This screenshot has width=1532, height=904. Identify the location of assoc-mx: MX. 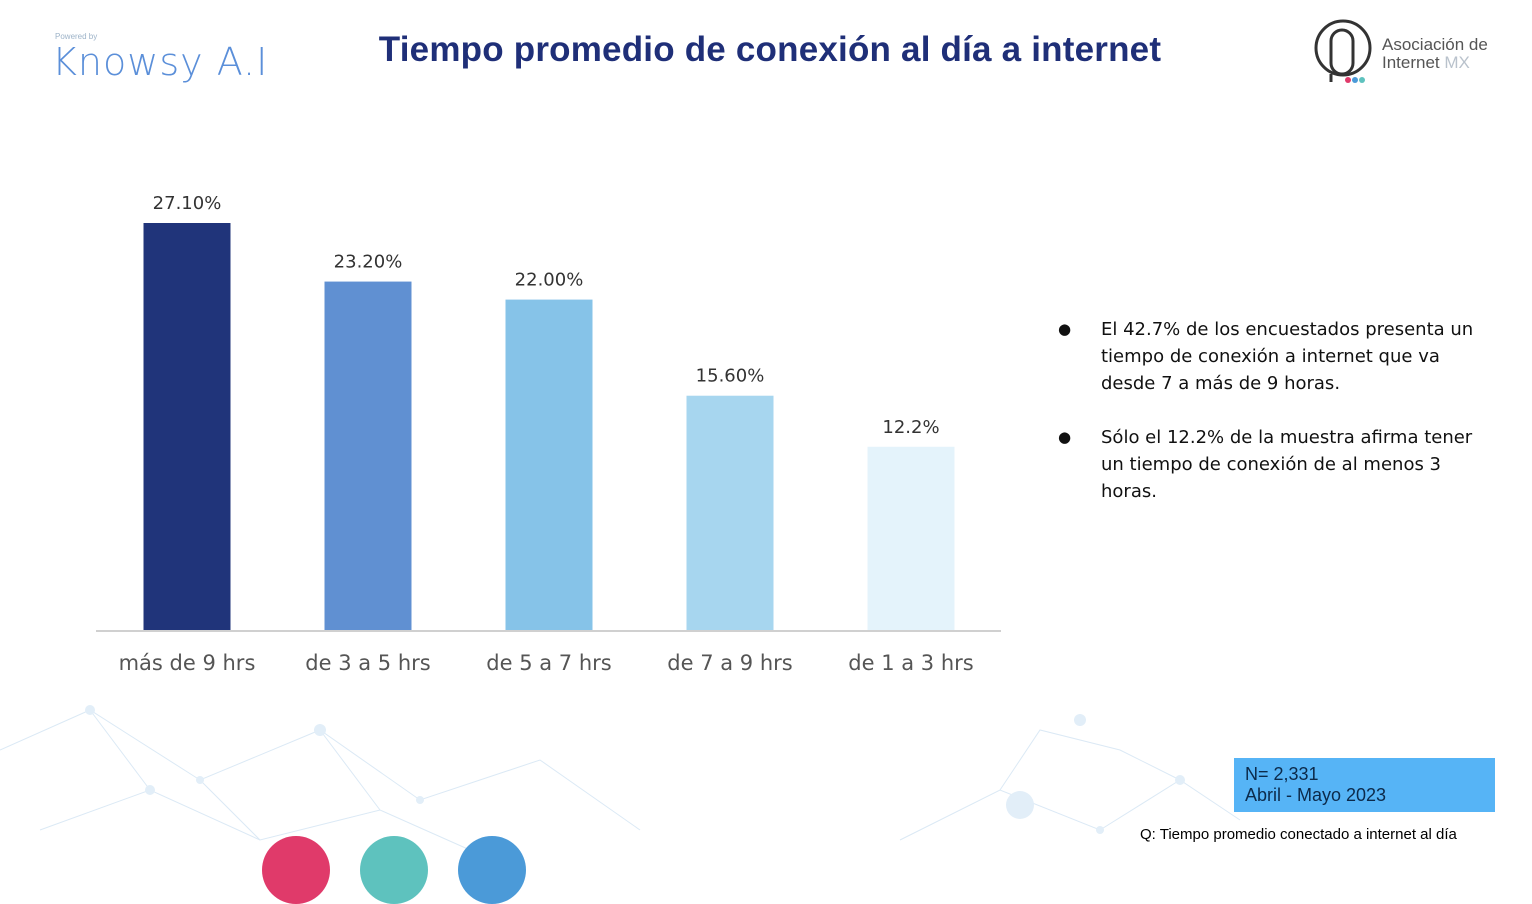
(1457, 62).